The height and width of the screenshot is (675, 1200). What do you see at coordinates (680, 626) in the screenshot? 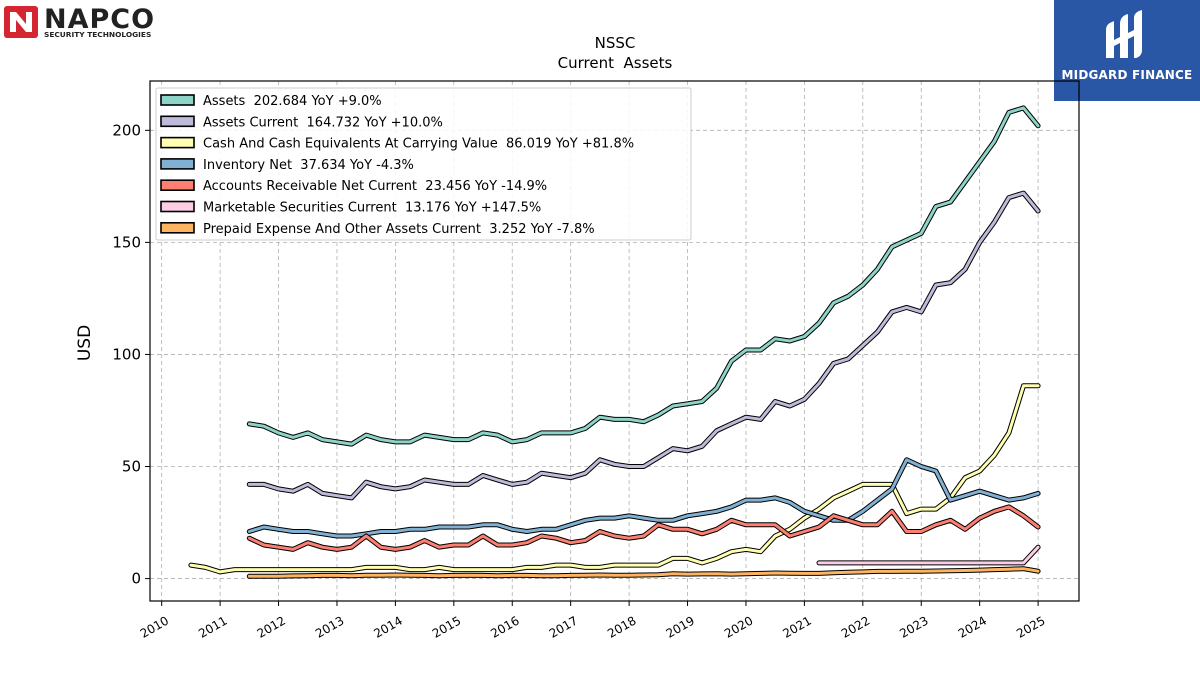
I see `x-tick-label: 2019` at bounding box center [680, 626].